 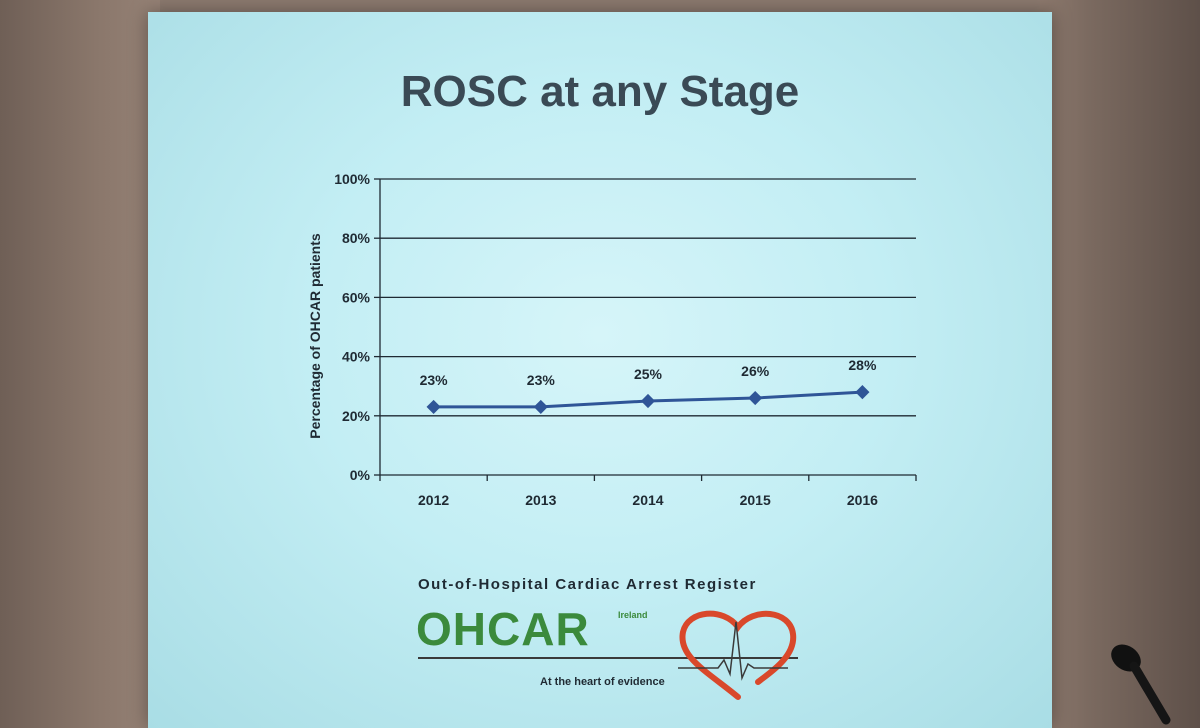 What do you see at coordinates (540, 500) in the screenshot?
I see `x-tick-label: 2013` at bounding box center [540, 500].